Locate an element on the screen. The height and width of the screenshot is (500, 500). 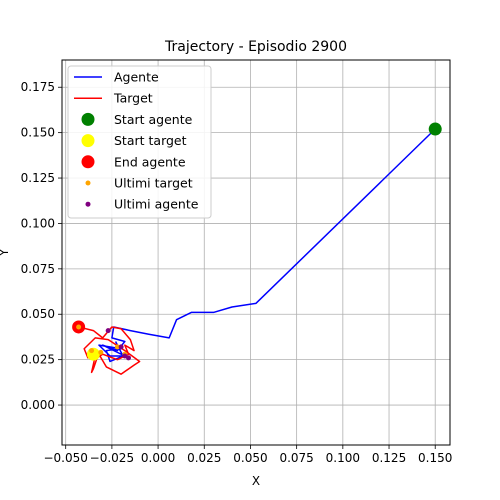
y-tick-label: 0.175 is located at coordinates (38, 87).